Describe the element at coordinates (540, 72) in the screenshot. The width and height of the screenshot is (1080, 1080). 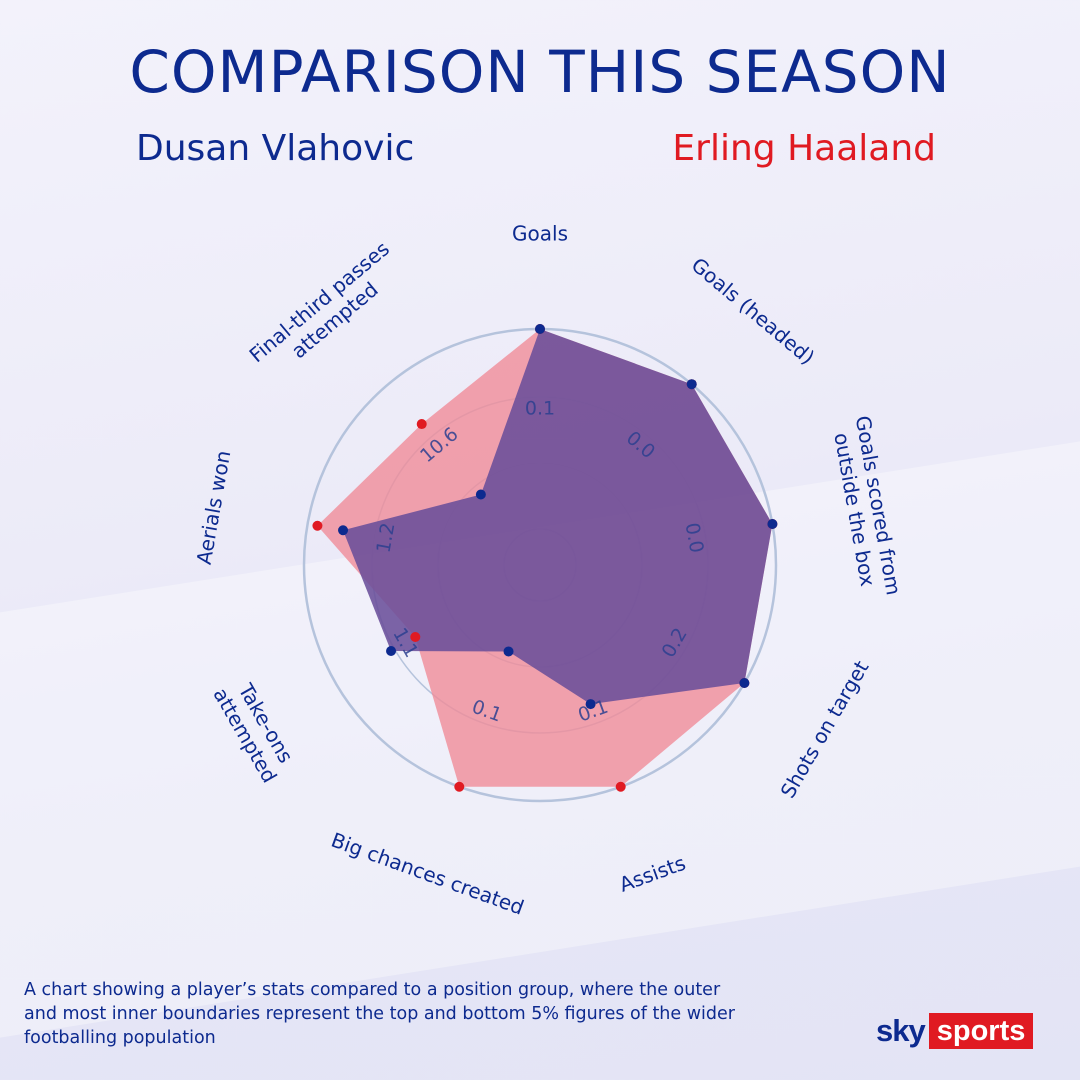
I see `page-title: COMPARISON THIS SEASON` at that location.